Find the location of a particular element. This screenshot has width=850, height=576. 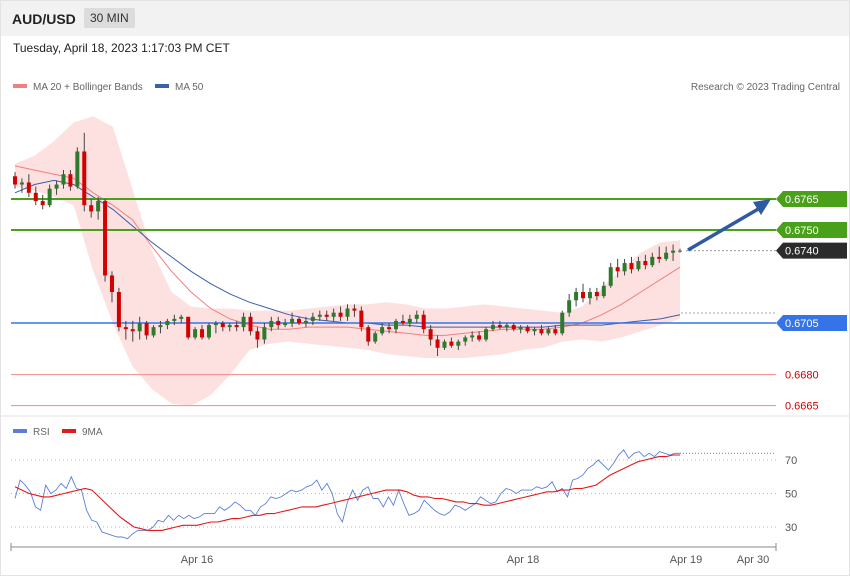

level-label-0.6705: 0.6705 is located at coordinates (802, 324).